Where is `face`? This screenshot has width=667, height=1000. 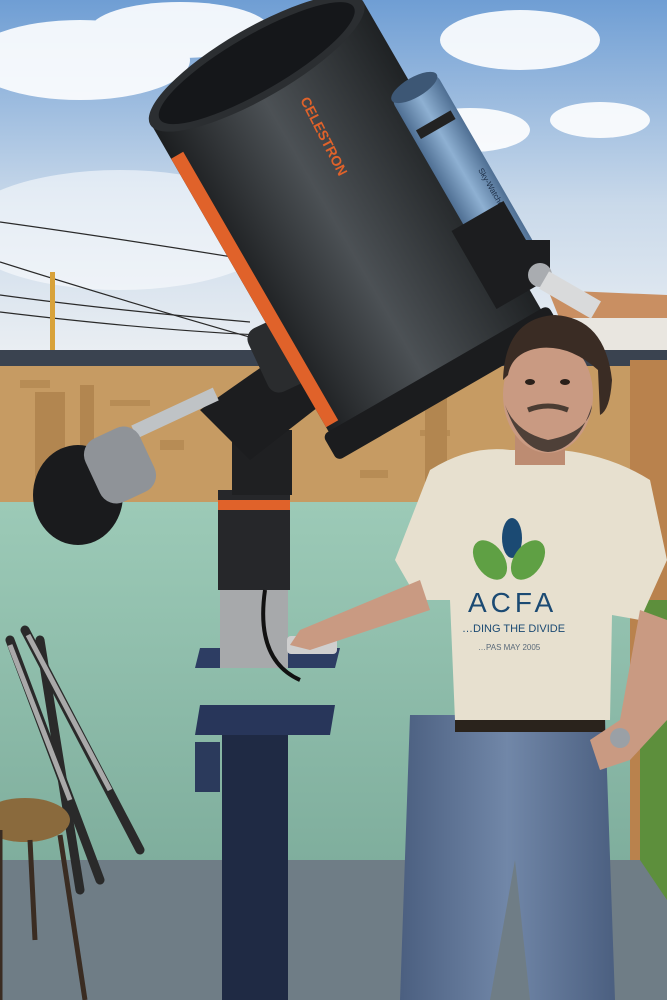
face is located at coordinates (548, 395).